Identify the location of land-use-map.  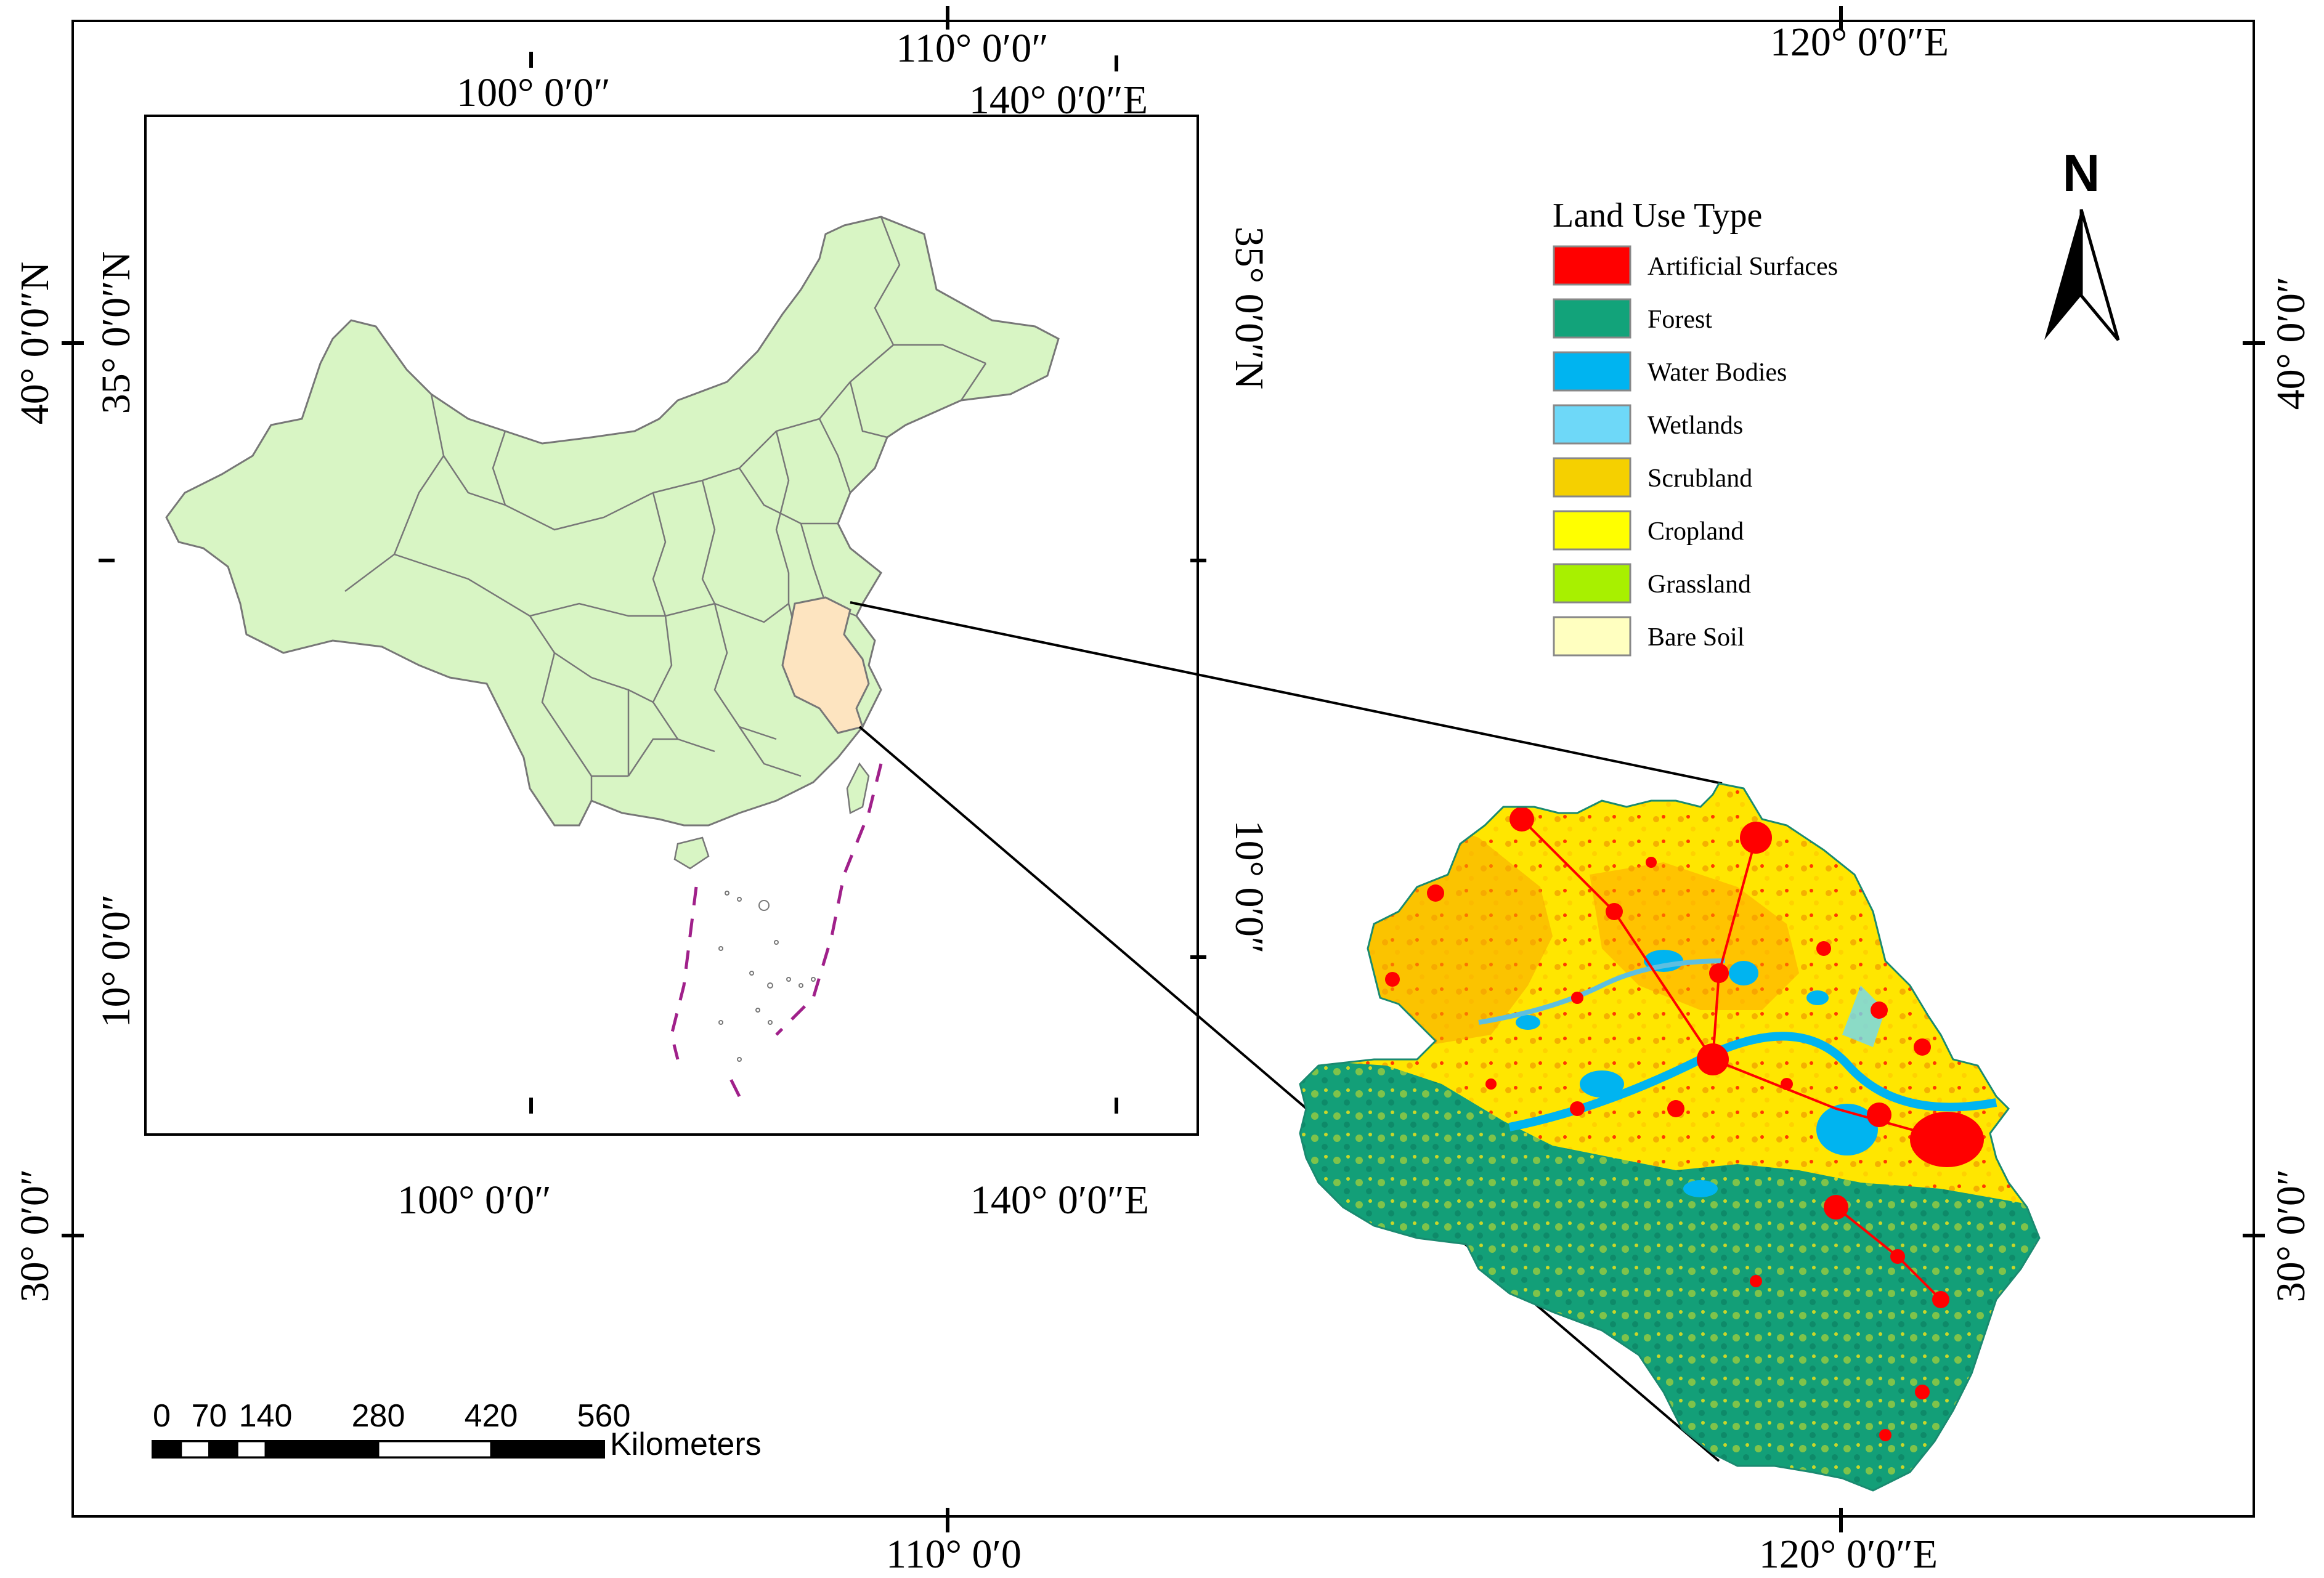
(1669, 1137).